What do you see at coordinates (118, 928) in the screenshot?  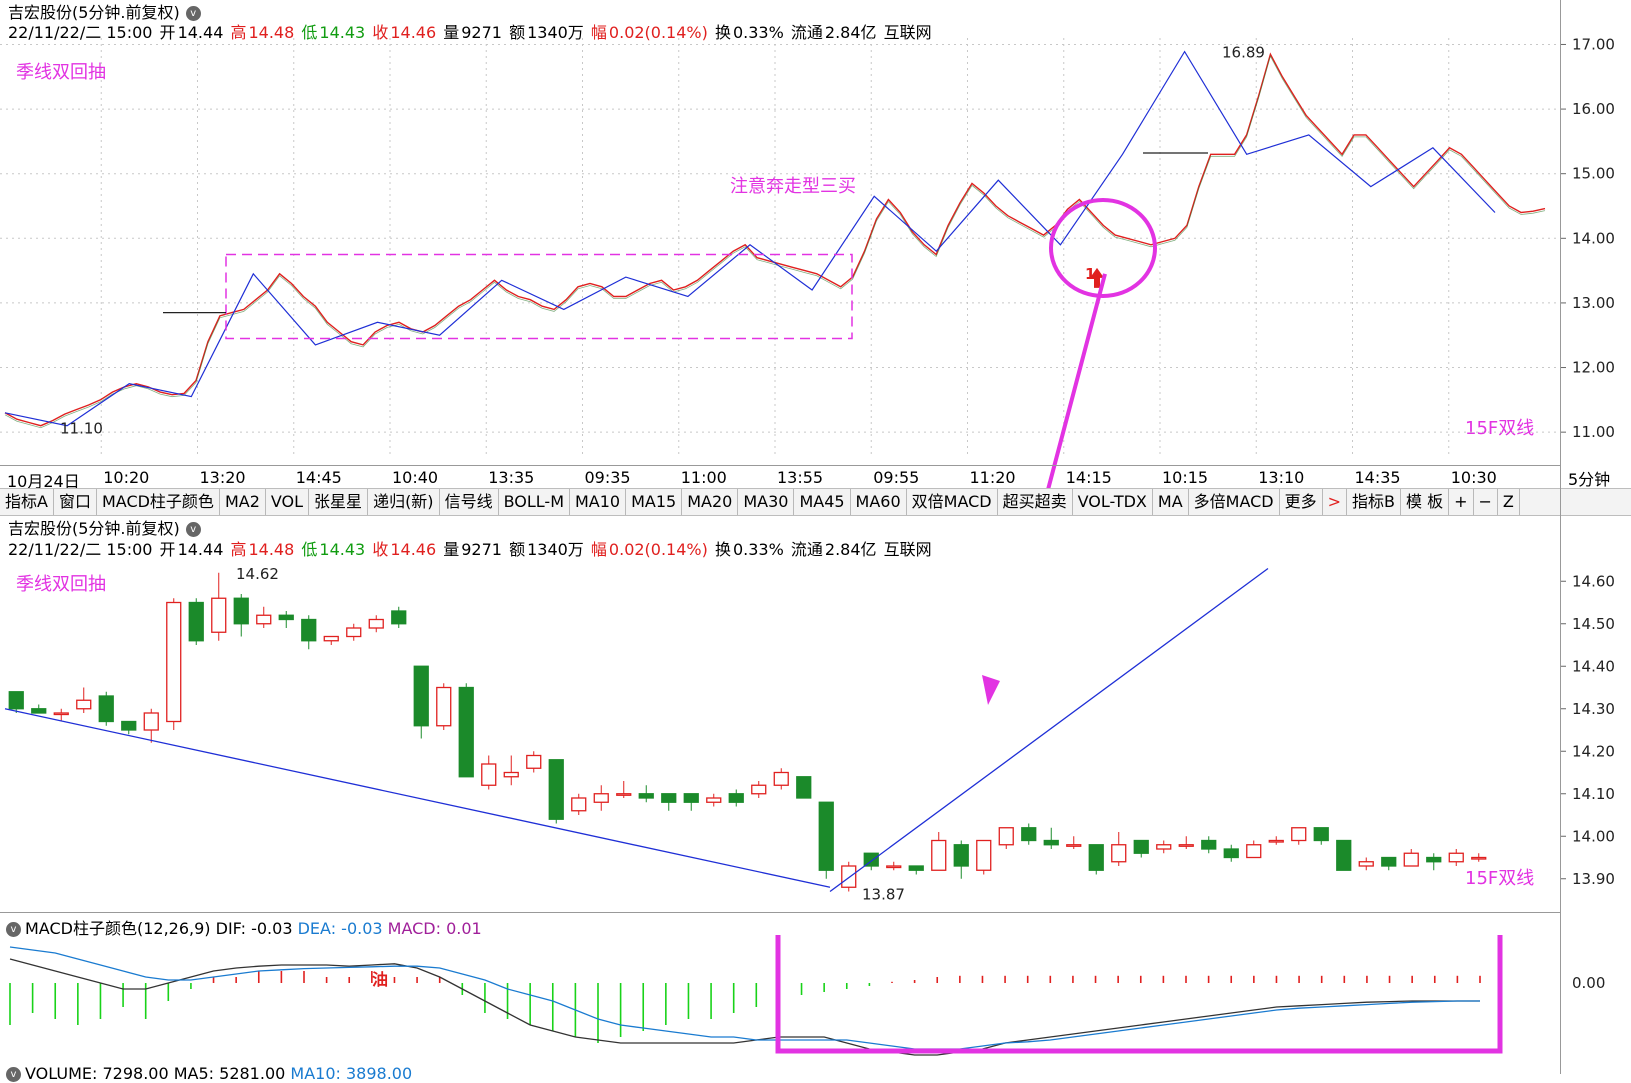 I see `macd-title: MACD柱子颜色(12,26,9)` at bounding box center [118, 928].